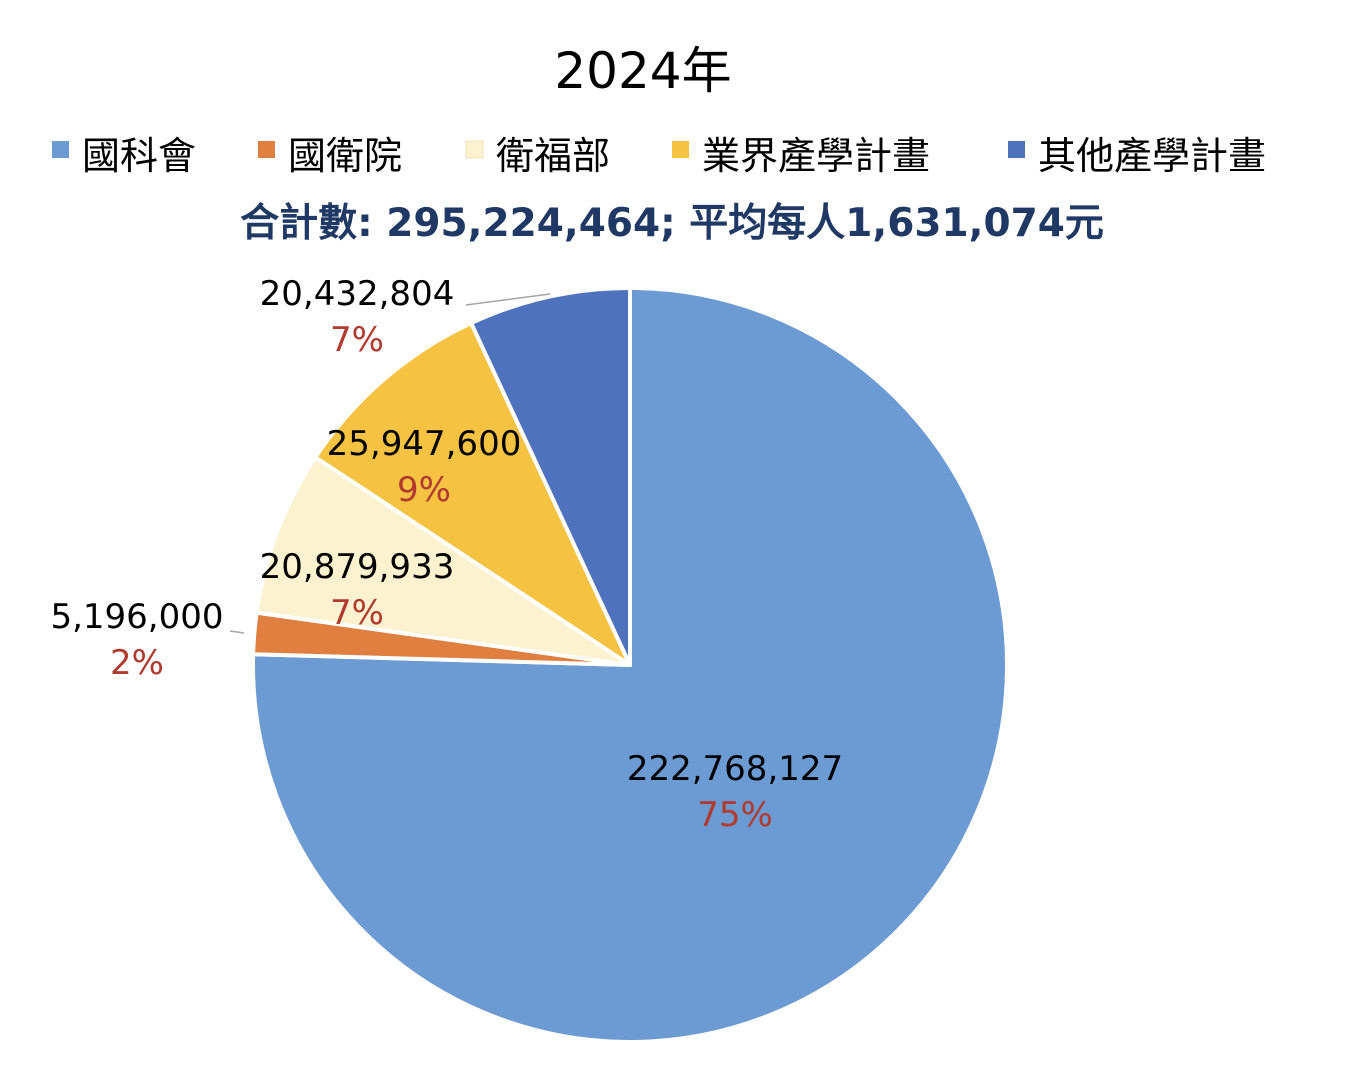  I want to click on legend-label: 衛福部, so click(553, 156).